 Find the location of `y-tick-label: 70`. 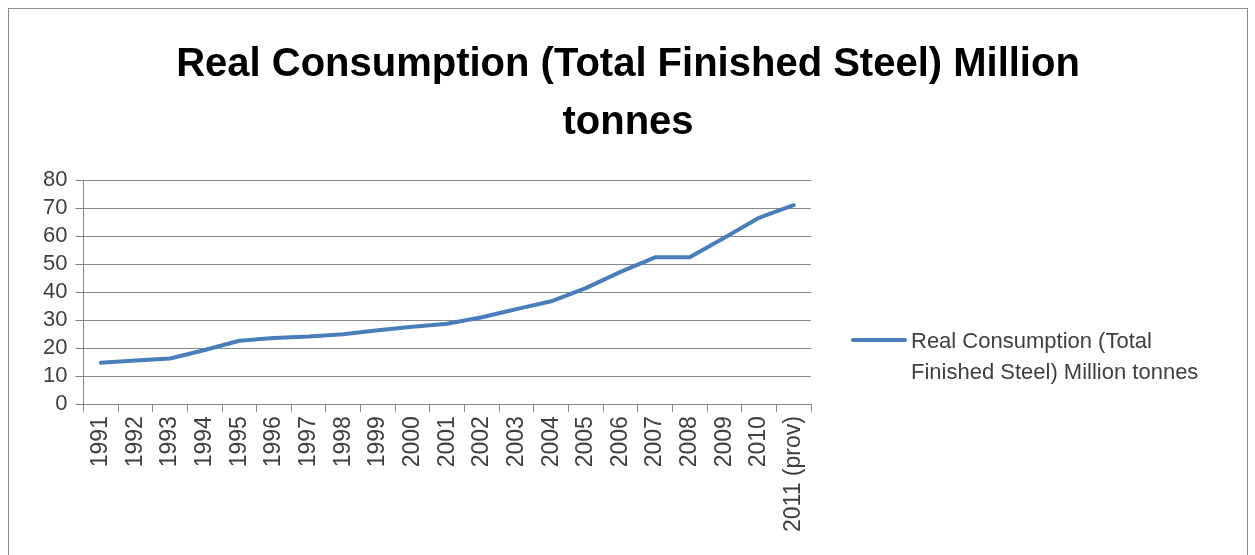

y-tick-label: 70 is located at coordinates (55, 207).